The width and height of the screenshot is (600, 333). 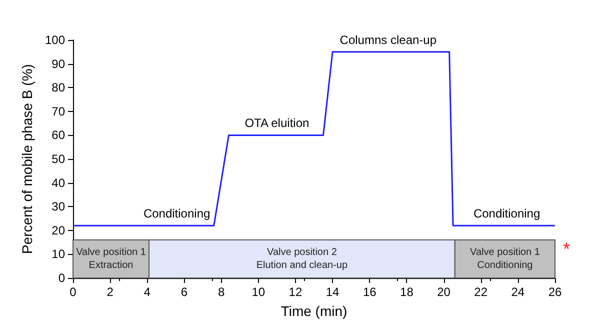 I want to click on x-tick-label: 10, so click(x=259, y=292).